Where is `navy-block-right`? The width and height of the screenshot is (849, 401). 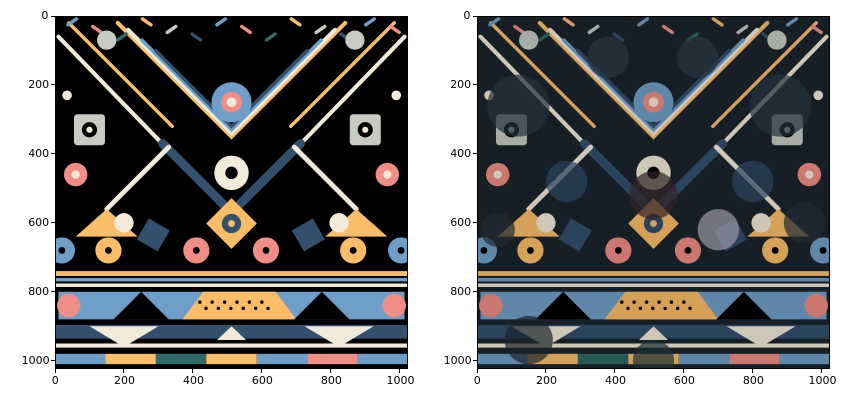 navy-block-right is located at coordinates (308, 235).